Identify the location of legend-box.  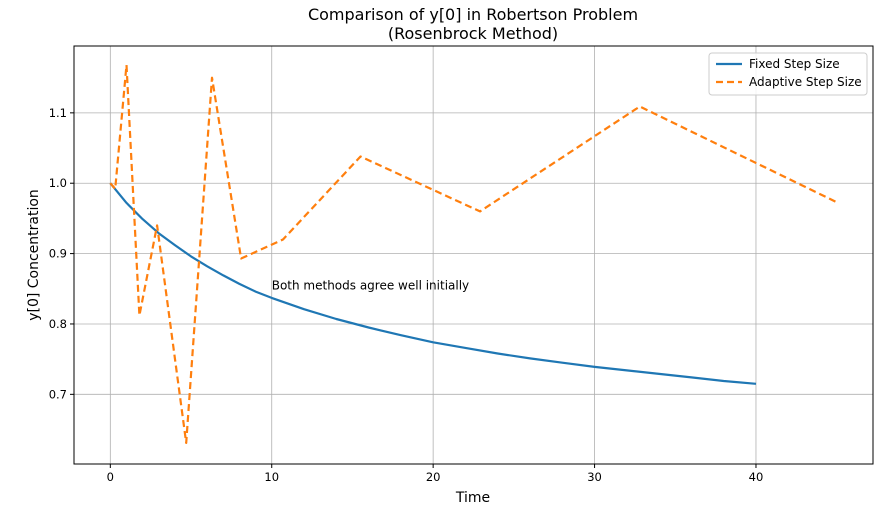
(788, 74).